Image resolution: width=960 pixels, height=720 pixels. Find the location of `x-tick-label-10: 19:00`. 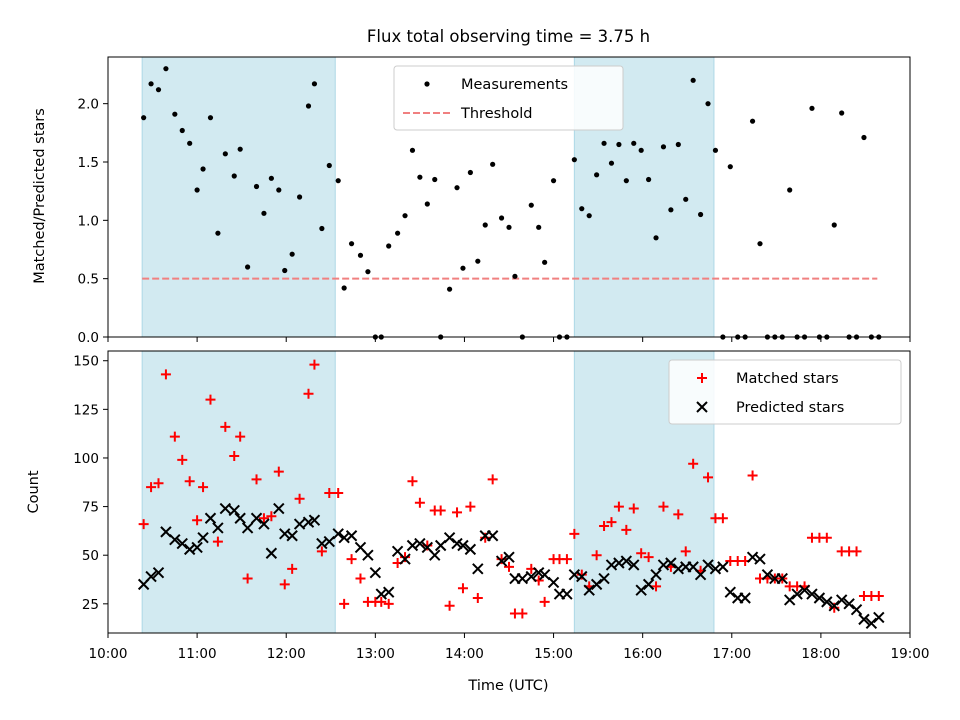

x-tick-label-10: 19:00 is located at coordinates (910, 654).